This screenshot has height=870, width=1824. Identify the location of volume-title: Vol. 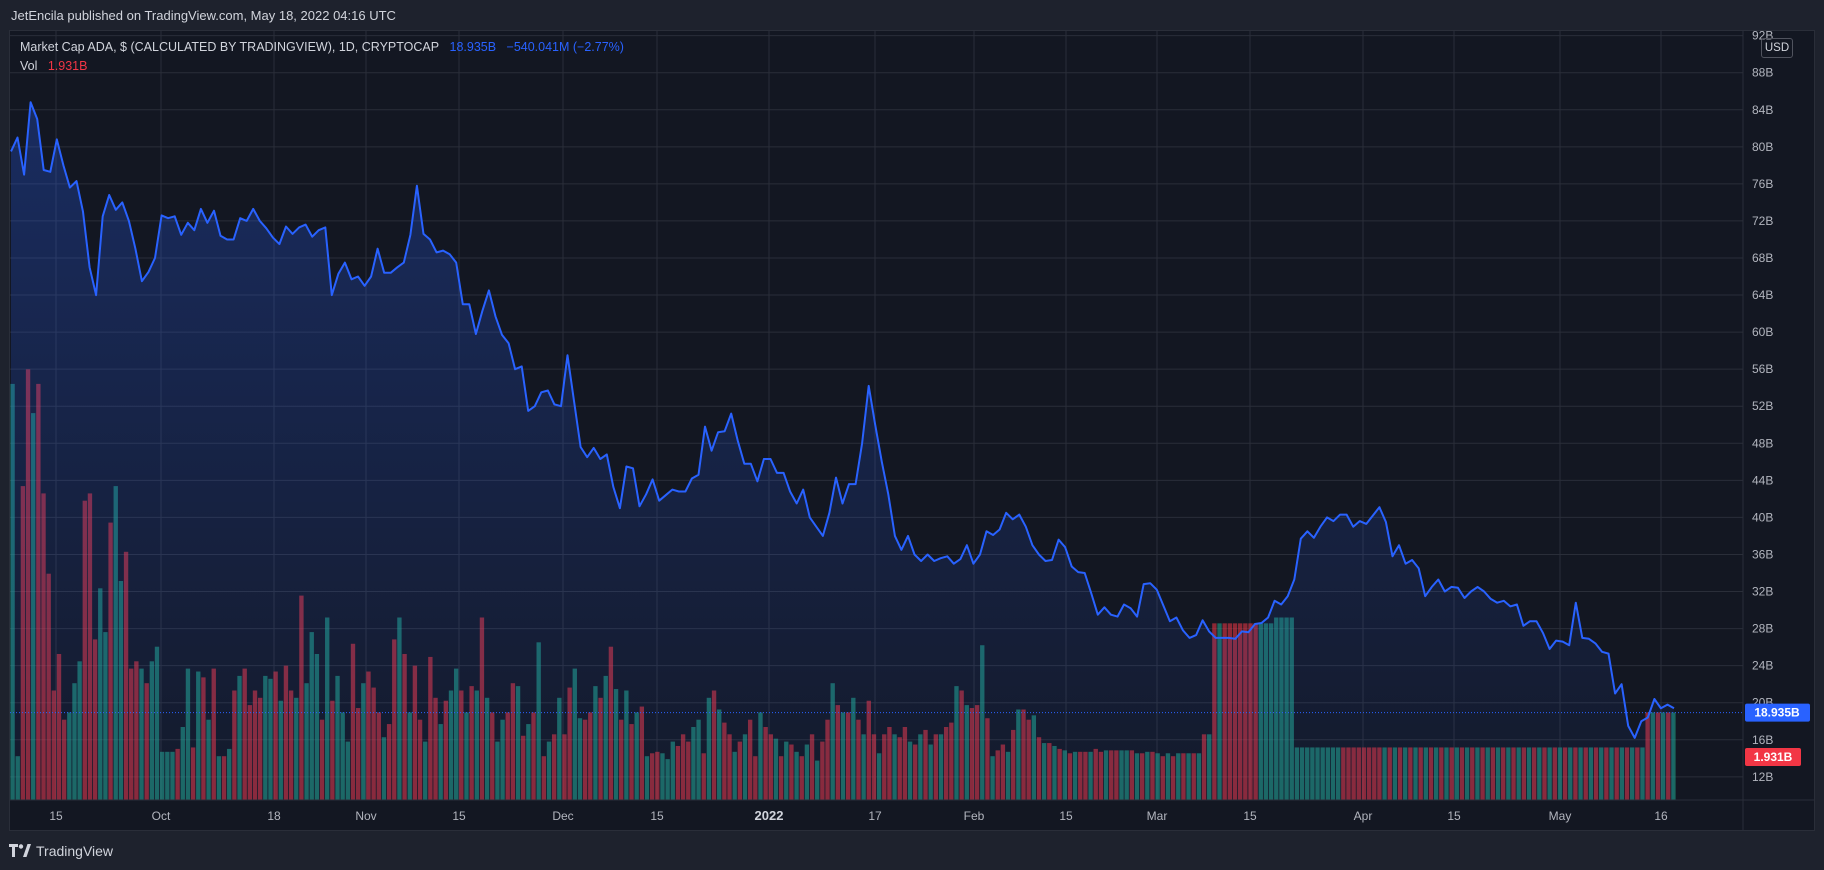
(29, 66).